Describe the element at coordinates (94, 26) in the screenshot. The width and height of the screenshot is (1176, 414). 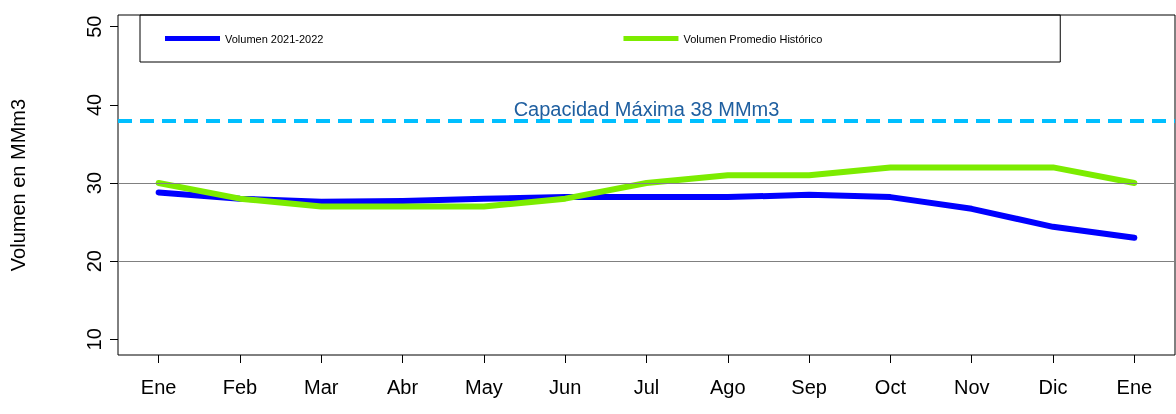
I see `y-tick-label: 50` at that location.